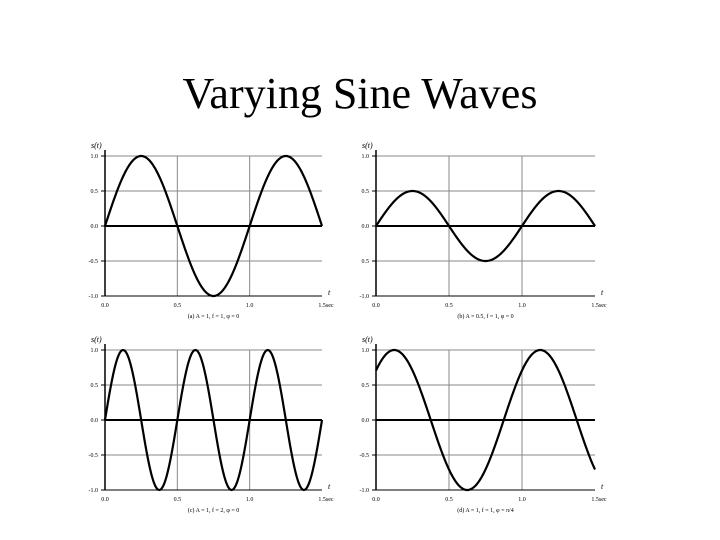  I want to click on chart-d-ytick-3: -0.5, so click(365, 456).